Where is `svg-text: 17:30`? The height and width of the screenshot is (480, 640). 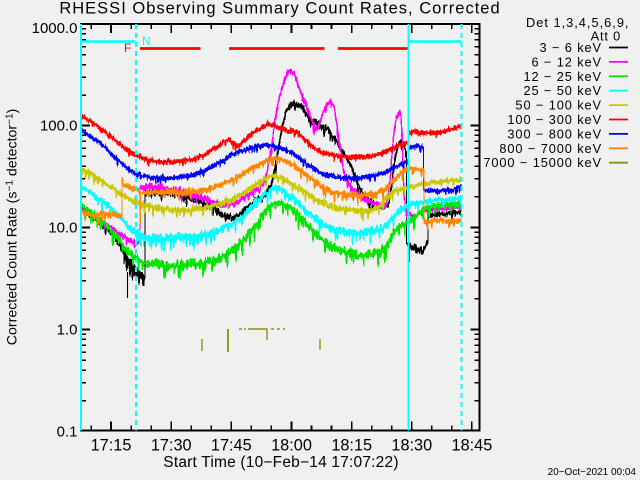 svg-text: 17:30 is located at coordinates (171, 446).